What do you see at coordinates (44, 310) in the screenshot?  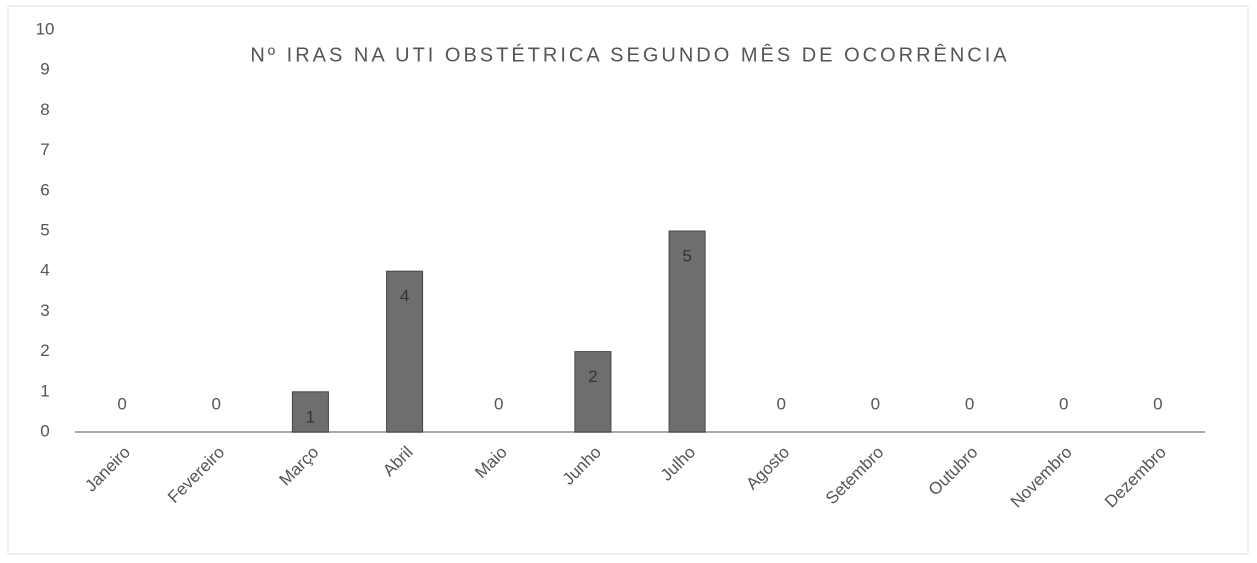 I see `y-tick-label: 3` at bounding box center [44, 310].